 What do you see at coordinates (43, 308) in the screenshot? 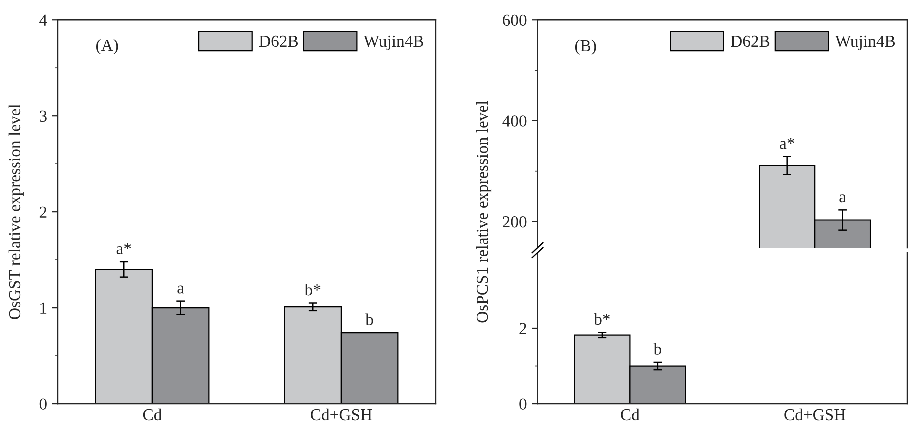
I see `y-tick-label: 1` at bounding box center [43, 308].